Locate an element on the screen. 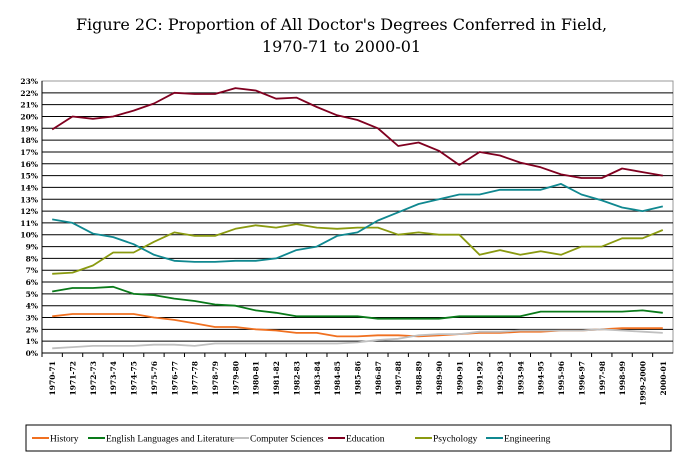  series-line-psychology is located at coordinates (358, 249).